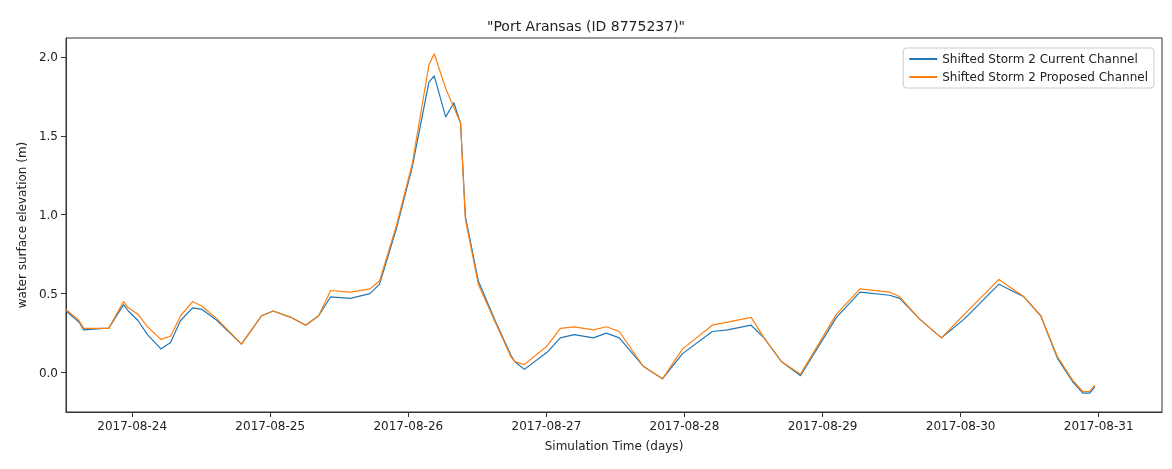 The height and width of the screenshot is (469, 1172). What do you see at coordinates (132, 426) in the screenshot?
I see `x-tick-label: 2017-08-24` at bounding box center [132, 426].